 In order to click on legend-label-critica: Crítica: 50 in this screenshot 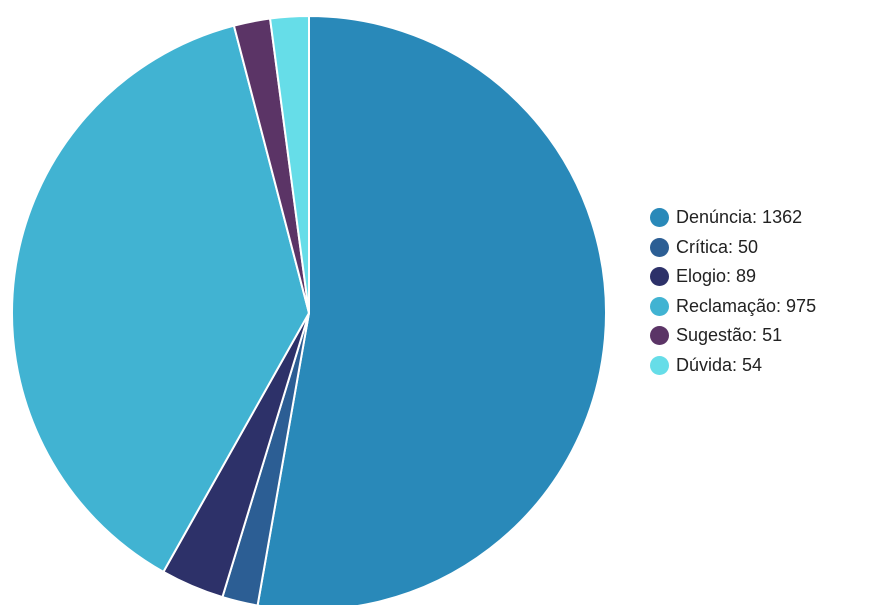, I will do `click(717, 246)`.